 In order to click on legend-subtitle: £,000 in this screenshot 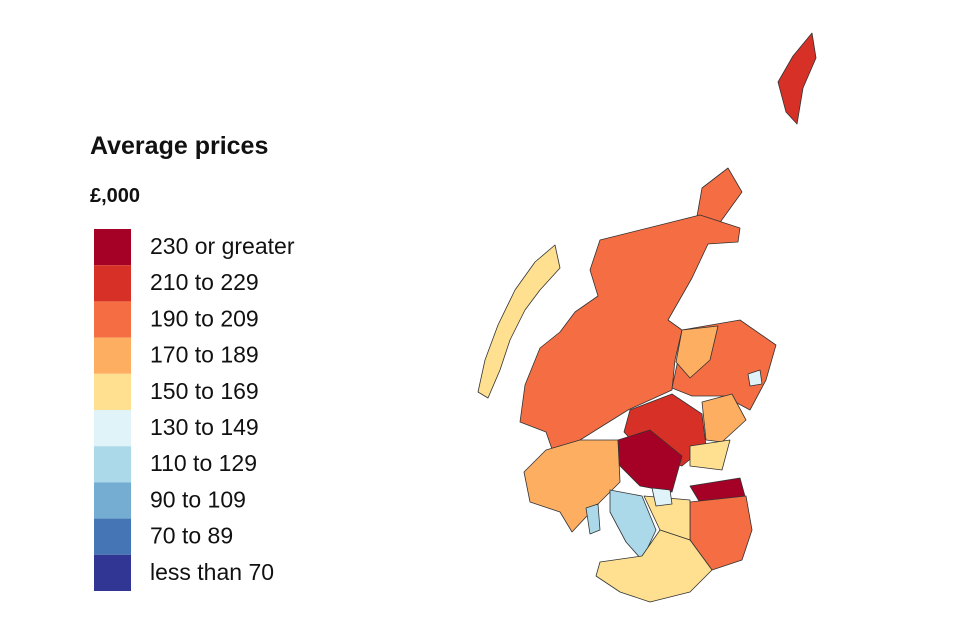, I will do `click(115, 196)`.